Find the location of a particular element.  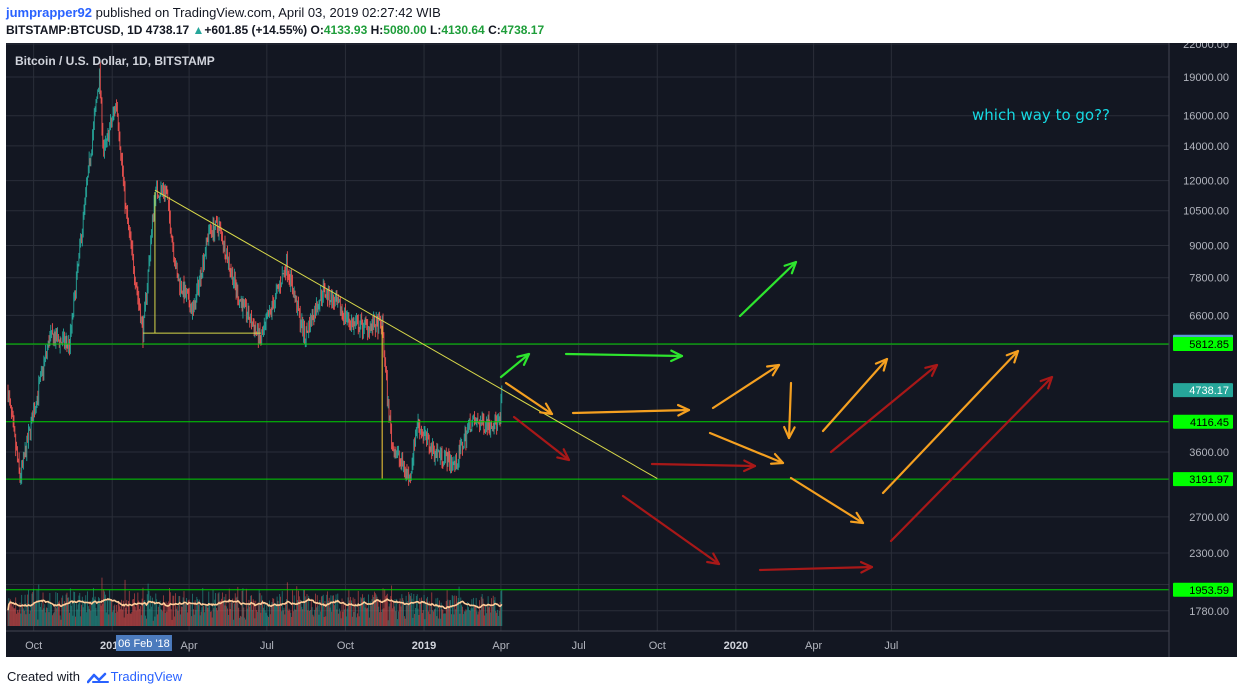

y-tick-label: 22000.00 is located at coordinates (1206, 47).